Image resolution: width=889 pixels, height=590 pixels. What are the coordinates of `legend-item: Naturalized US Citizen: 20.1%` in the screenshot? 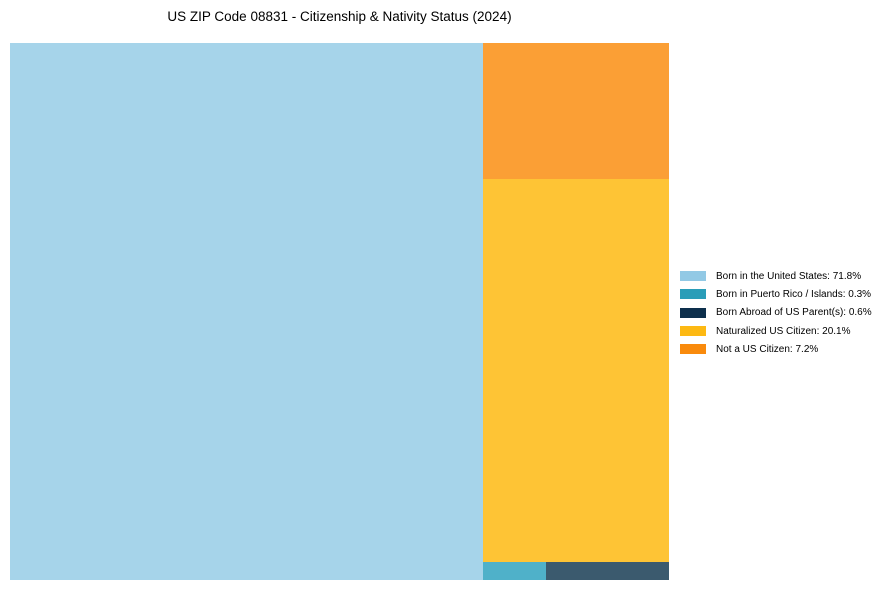 It's located at (776, 331).